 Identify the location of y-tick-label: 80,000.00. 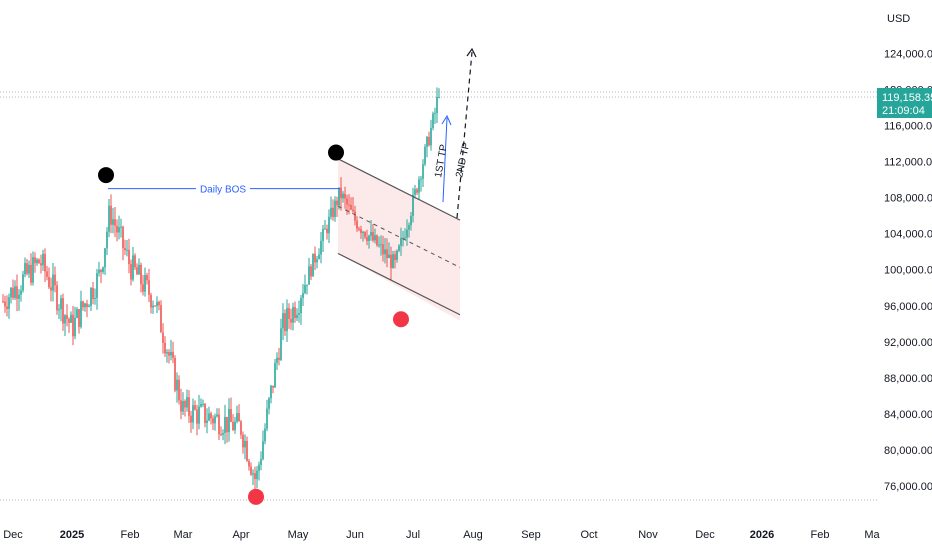
(908, 451).